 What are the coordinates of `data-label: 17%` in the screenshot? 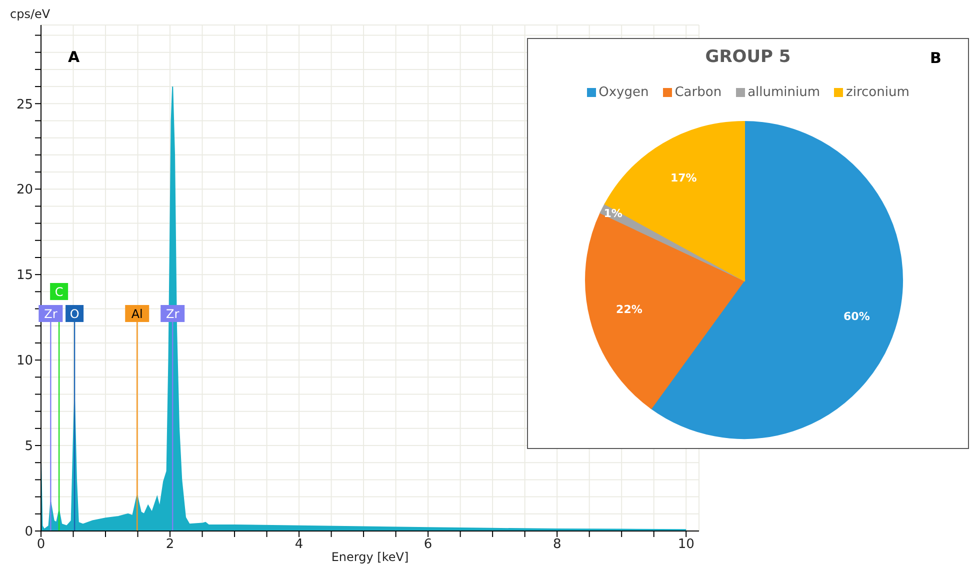 It's located at (683, 178).